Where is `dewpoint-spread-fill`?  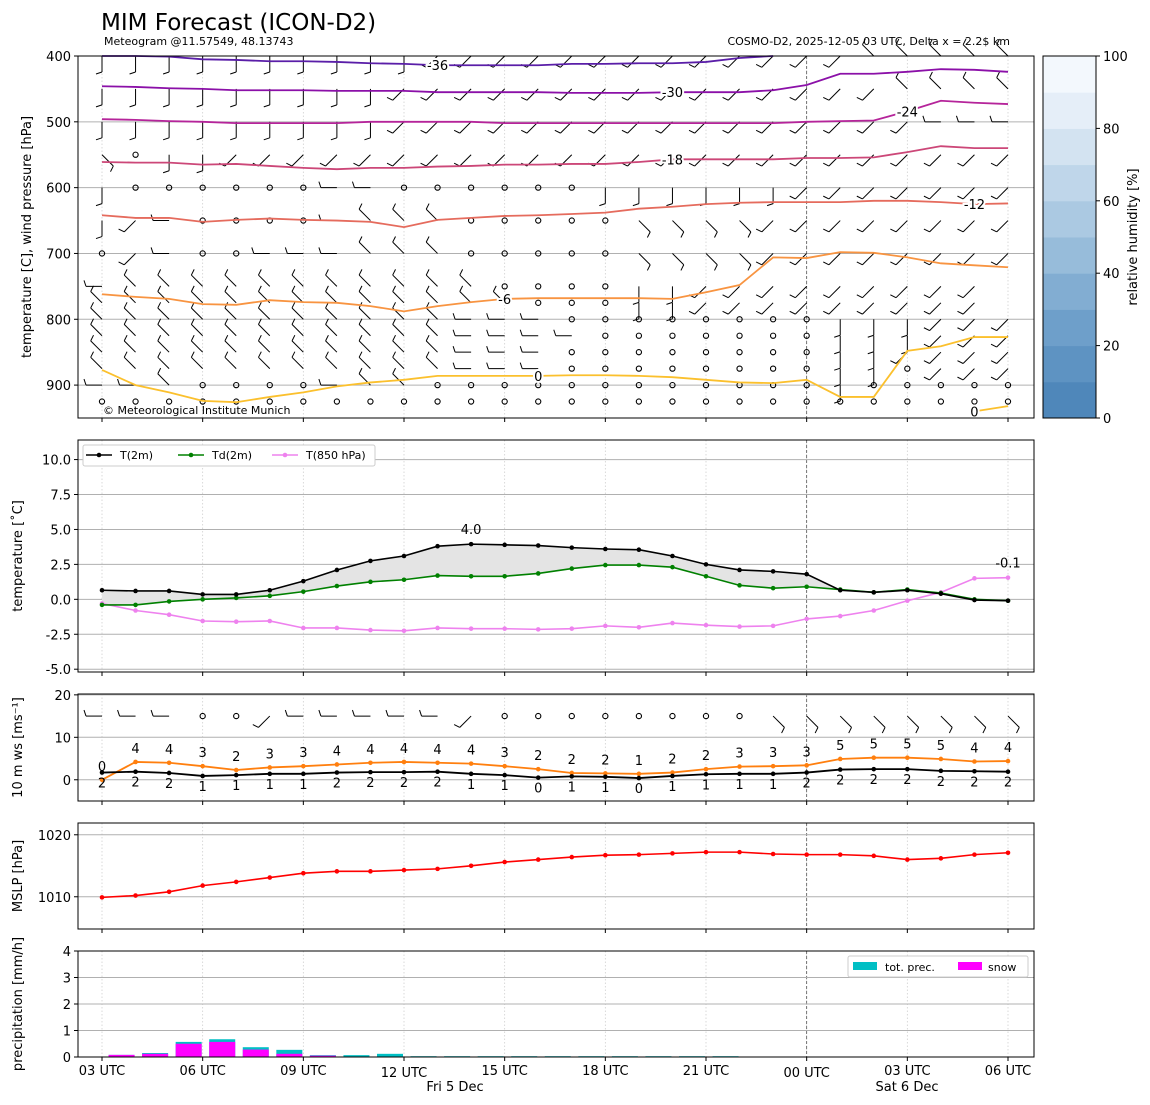
dewpoint-spread-fill is located at coordinates (555, 574).